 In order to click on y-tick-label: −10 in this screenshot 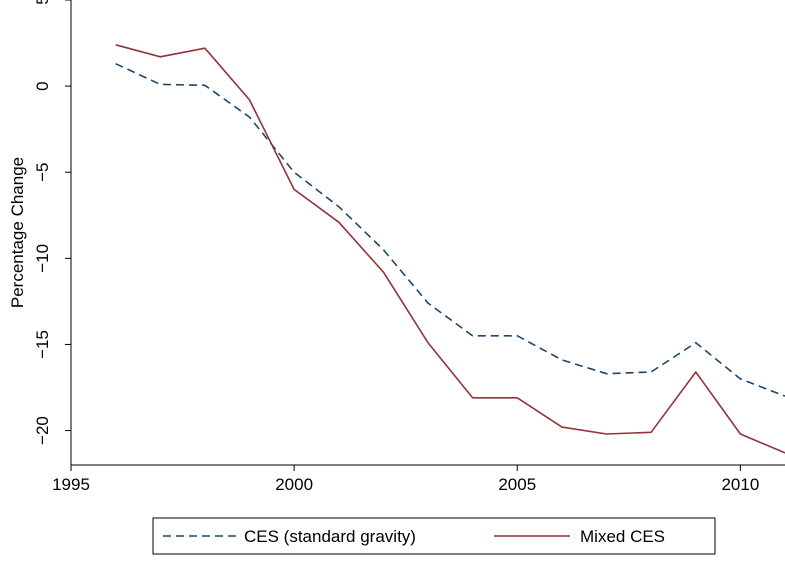, I will do `click(42, 258)`.